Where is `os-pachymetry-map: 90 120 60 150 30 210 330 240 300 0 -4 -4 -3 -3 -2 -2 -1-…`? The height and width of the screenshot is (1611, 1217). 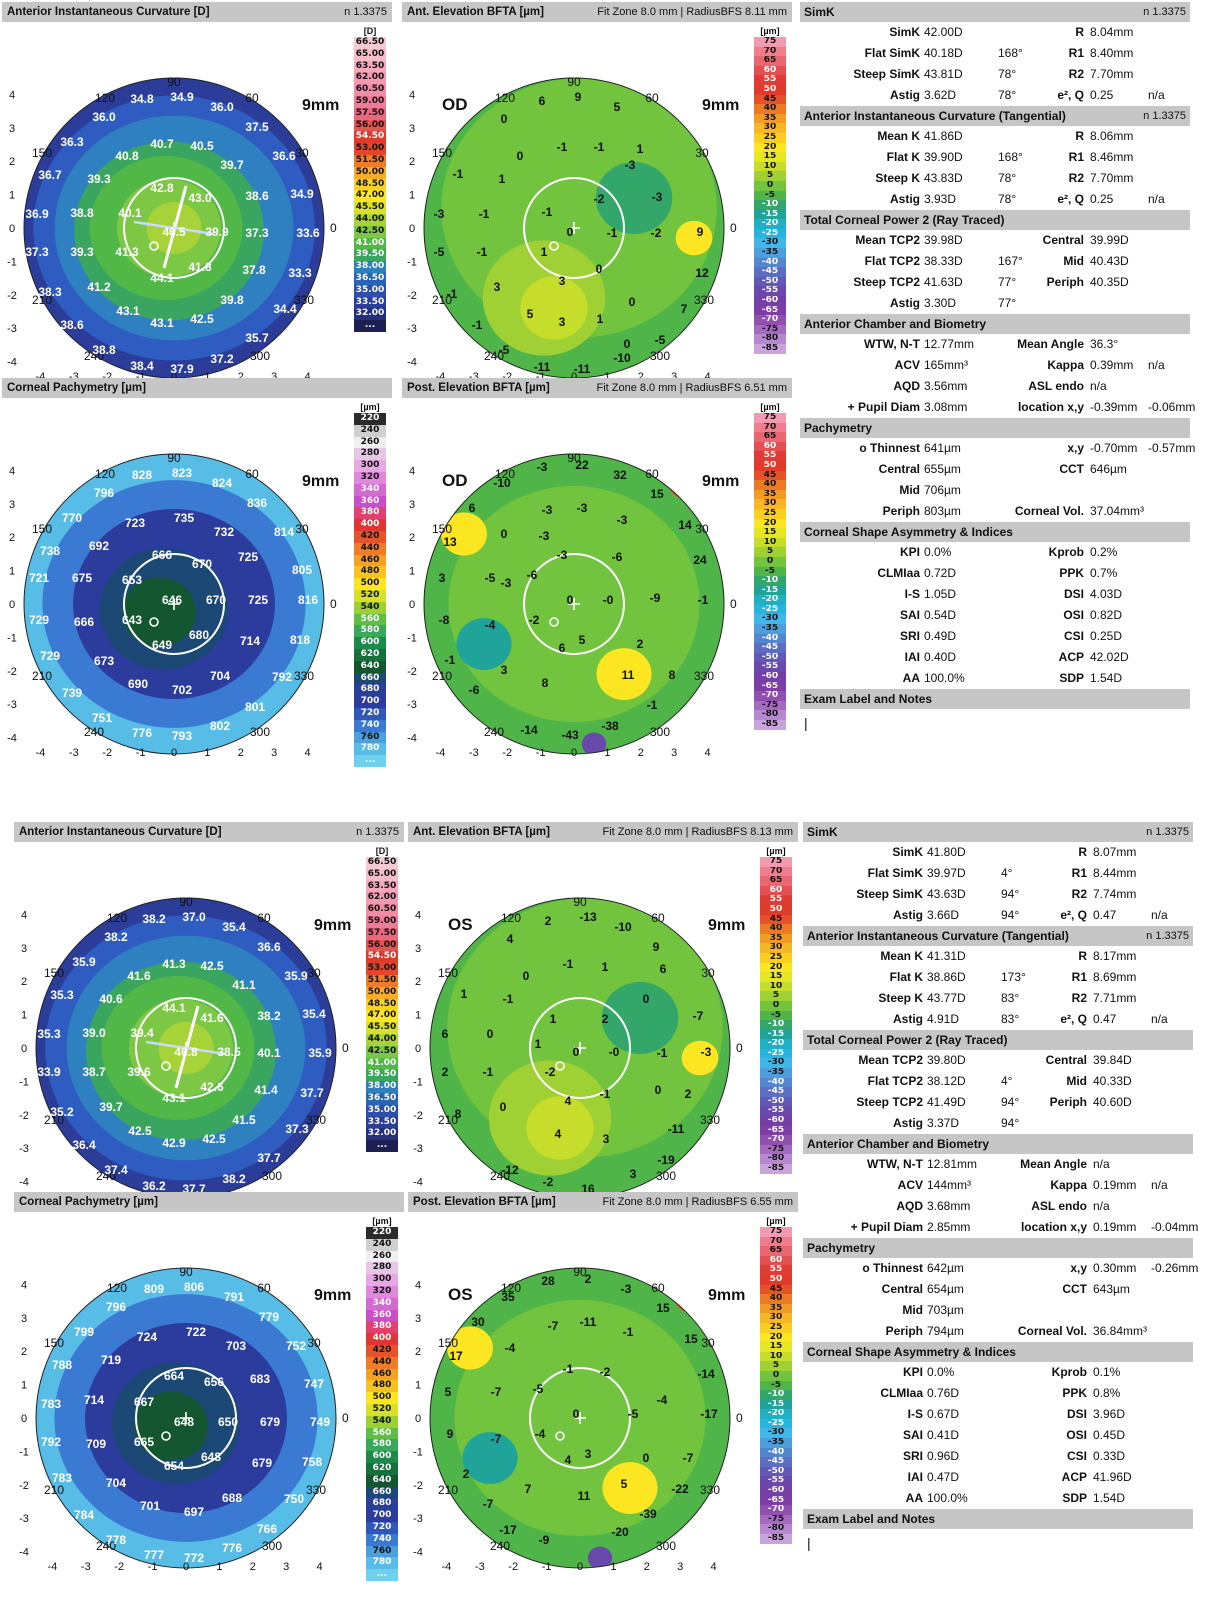
os-pachymetry-map: 90 120 60 150 30 210 330 240 300 0 -4 -4 -3 -3 -2 -2 -1-… is located at coordinates (209, 1394).